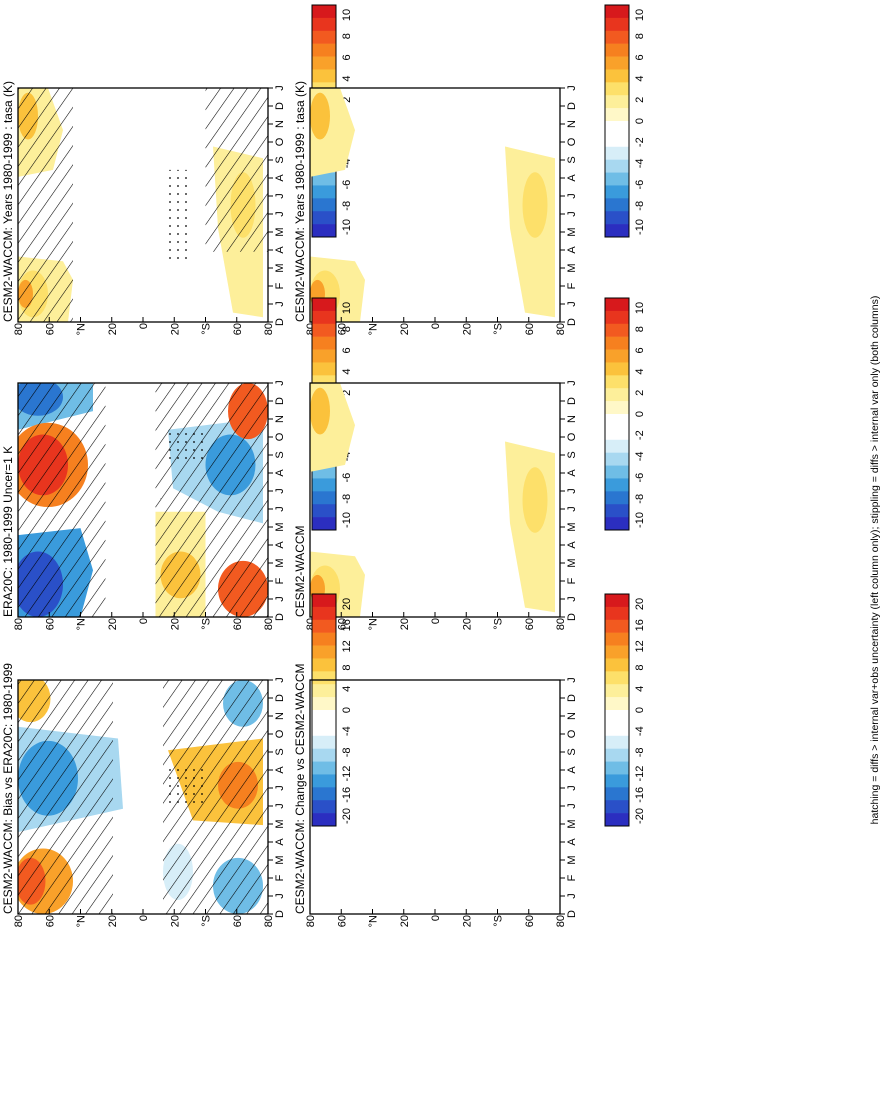 This screenshot has width=891, height=1100. I want to click on colorbar-label: -4, so click(347, 731).